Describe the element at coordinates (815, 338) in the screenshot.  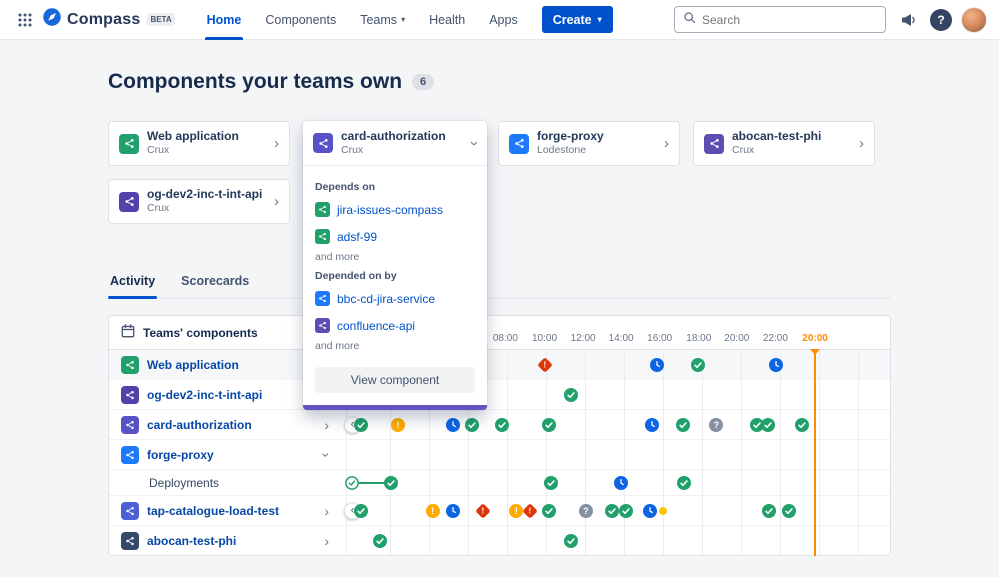
I see `current-time-label: 20:00` at that location.